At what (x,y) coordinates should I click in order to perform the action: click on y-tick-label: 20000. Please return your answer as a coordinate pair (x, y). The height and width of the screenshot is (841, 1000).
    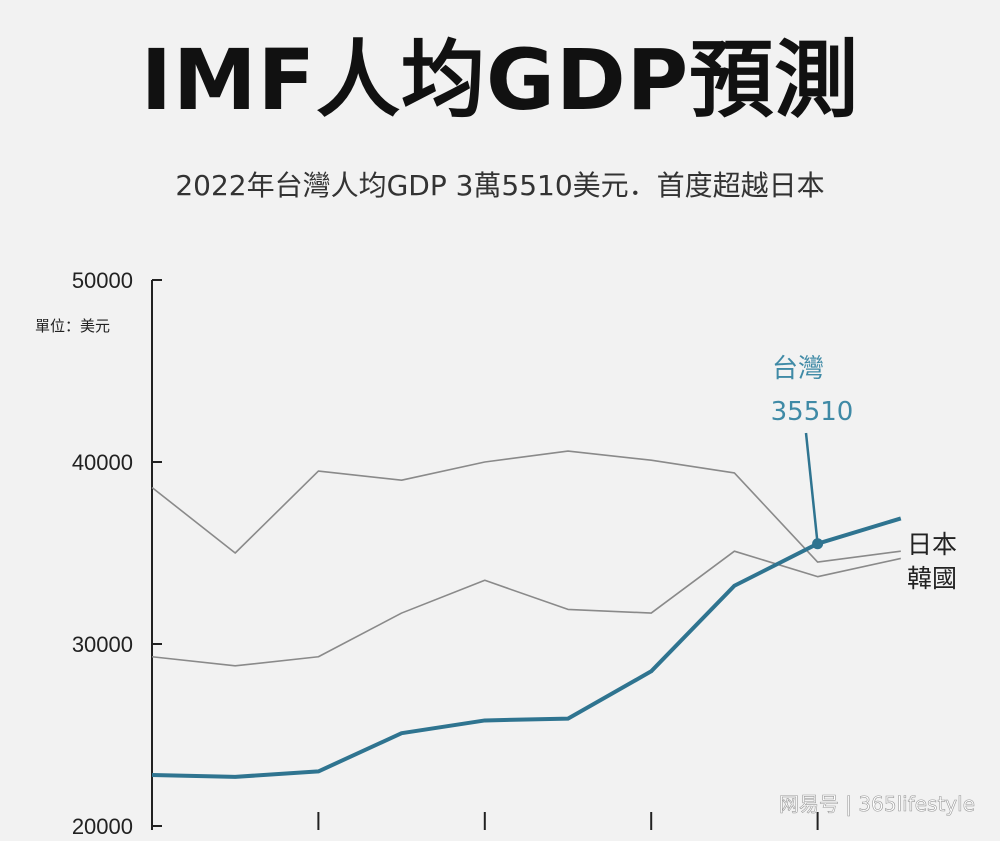
    Looking at the image, I should click on (102, 826).